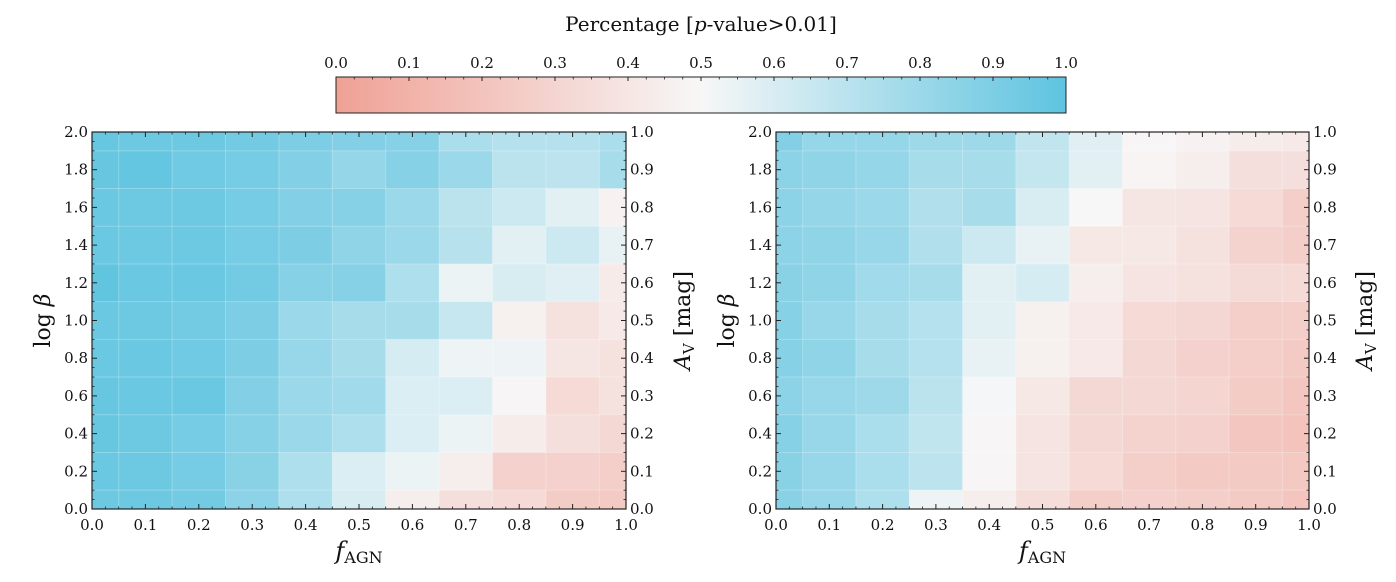  Describe the element at coordinates (409, 63) in the screenshot. I see `colorbar-tick-label: 0.1` at that location.